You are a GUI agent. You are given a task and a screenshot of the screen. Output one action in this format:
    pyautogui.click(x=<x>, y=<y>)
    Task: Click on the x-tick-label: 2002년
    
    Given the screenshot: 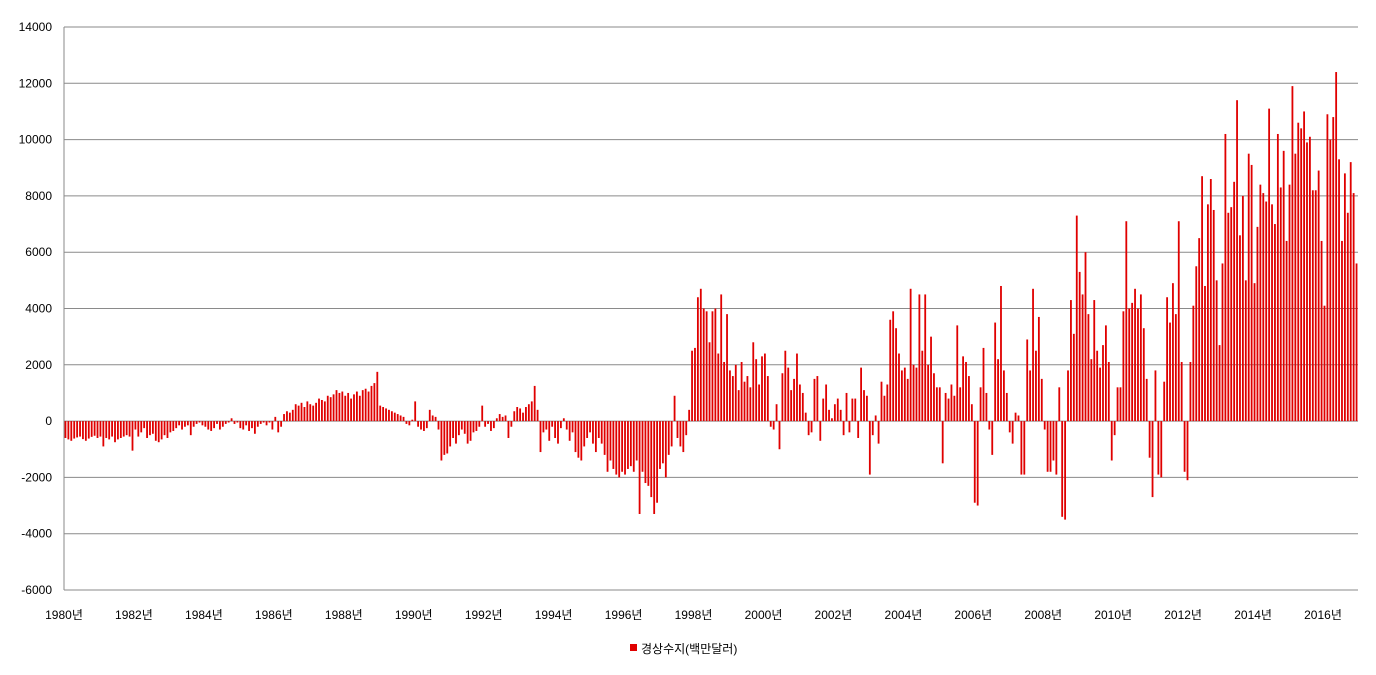 What is the action you would take?
    pyautogui.click(x=834, y=615)
    